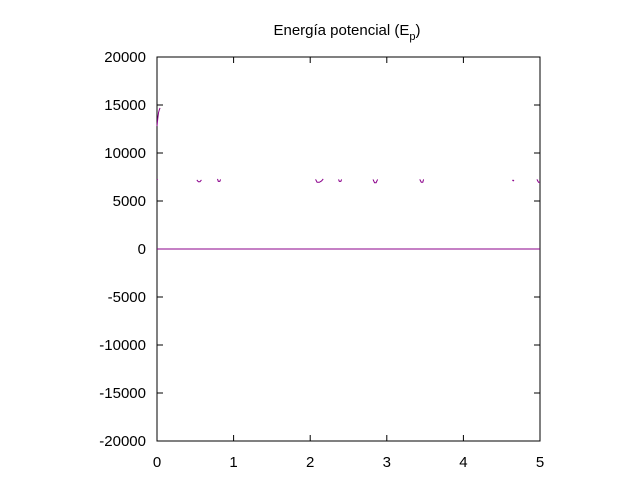 Image resolution: width=640 pixels, height=480 pixels. Describe the element at coordinates (412, 37) in the screenshot. I see `chart-title-subscript: p` at that location.